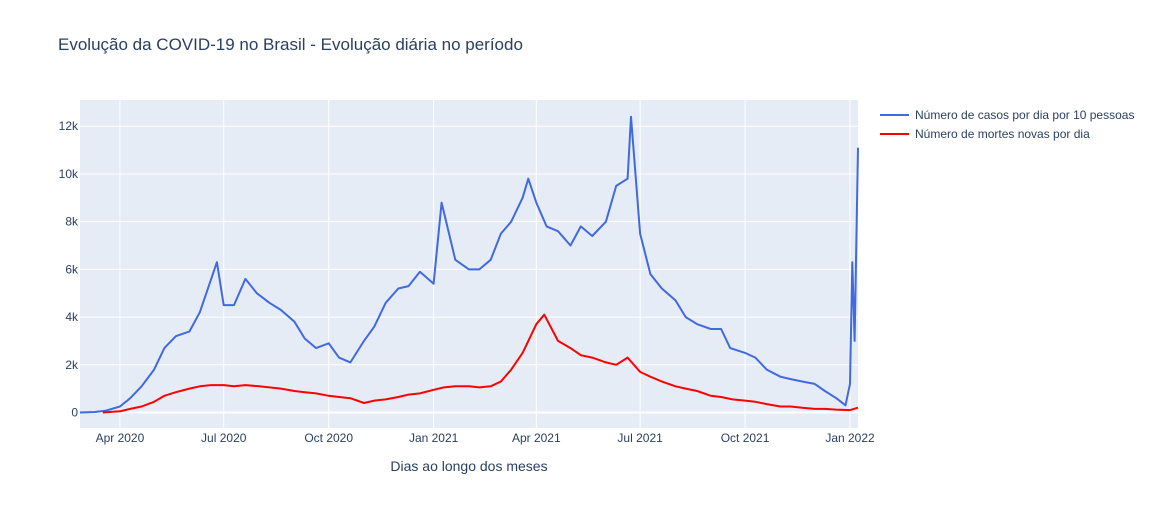 The width and height of the screenshot is (1161, 509). What do you see at coordinates (1024, 115) in the screenshot?
I see `legend-label: Número de casos por dia por 10 pessoas` at bounding box center [1024, 115].